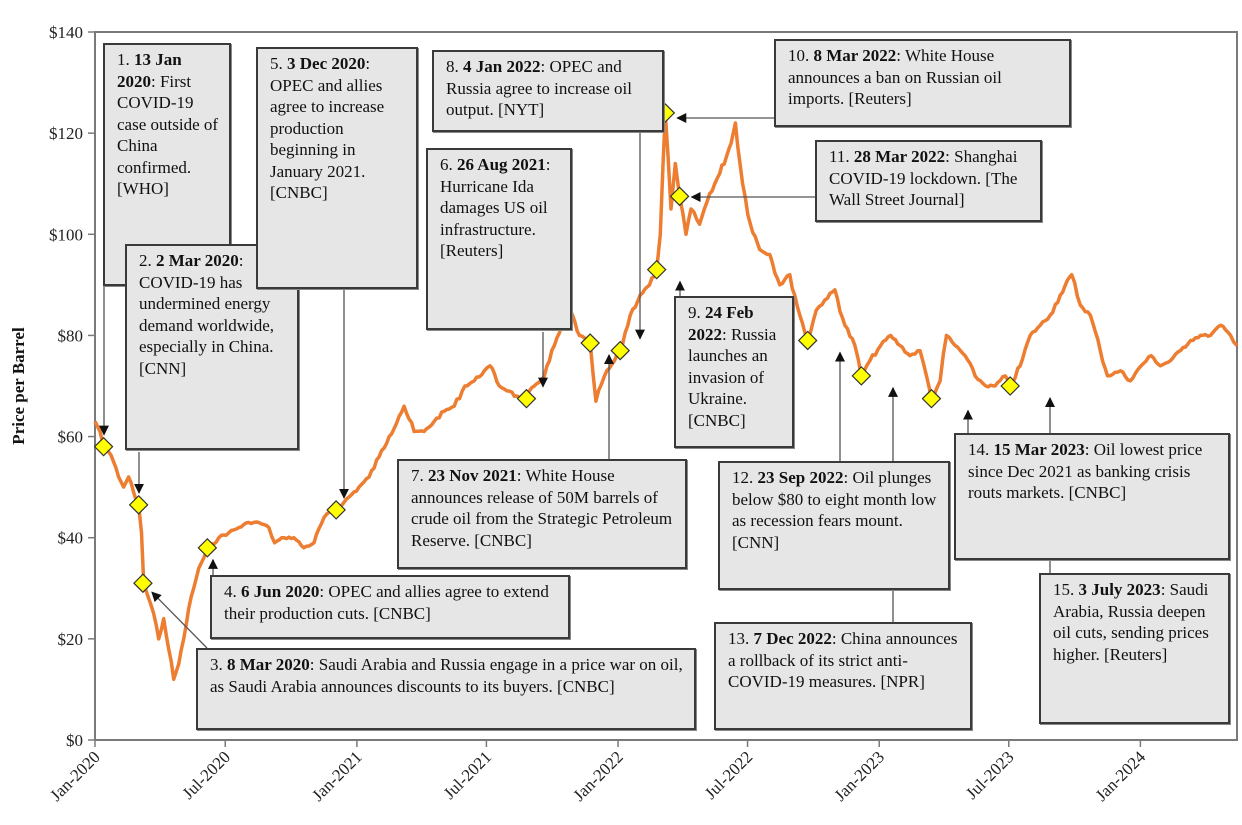  I want to click on x-tick-label: Jan-2020, so click(75, 776).